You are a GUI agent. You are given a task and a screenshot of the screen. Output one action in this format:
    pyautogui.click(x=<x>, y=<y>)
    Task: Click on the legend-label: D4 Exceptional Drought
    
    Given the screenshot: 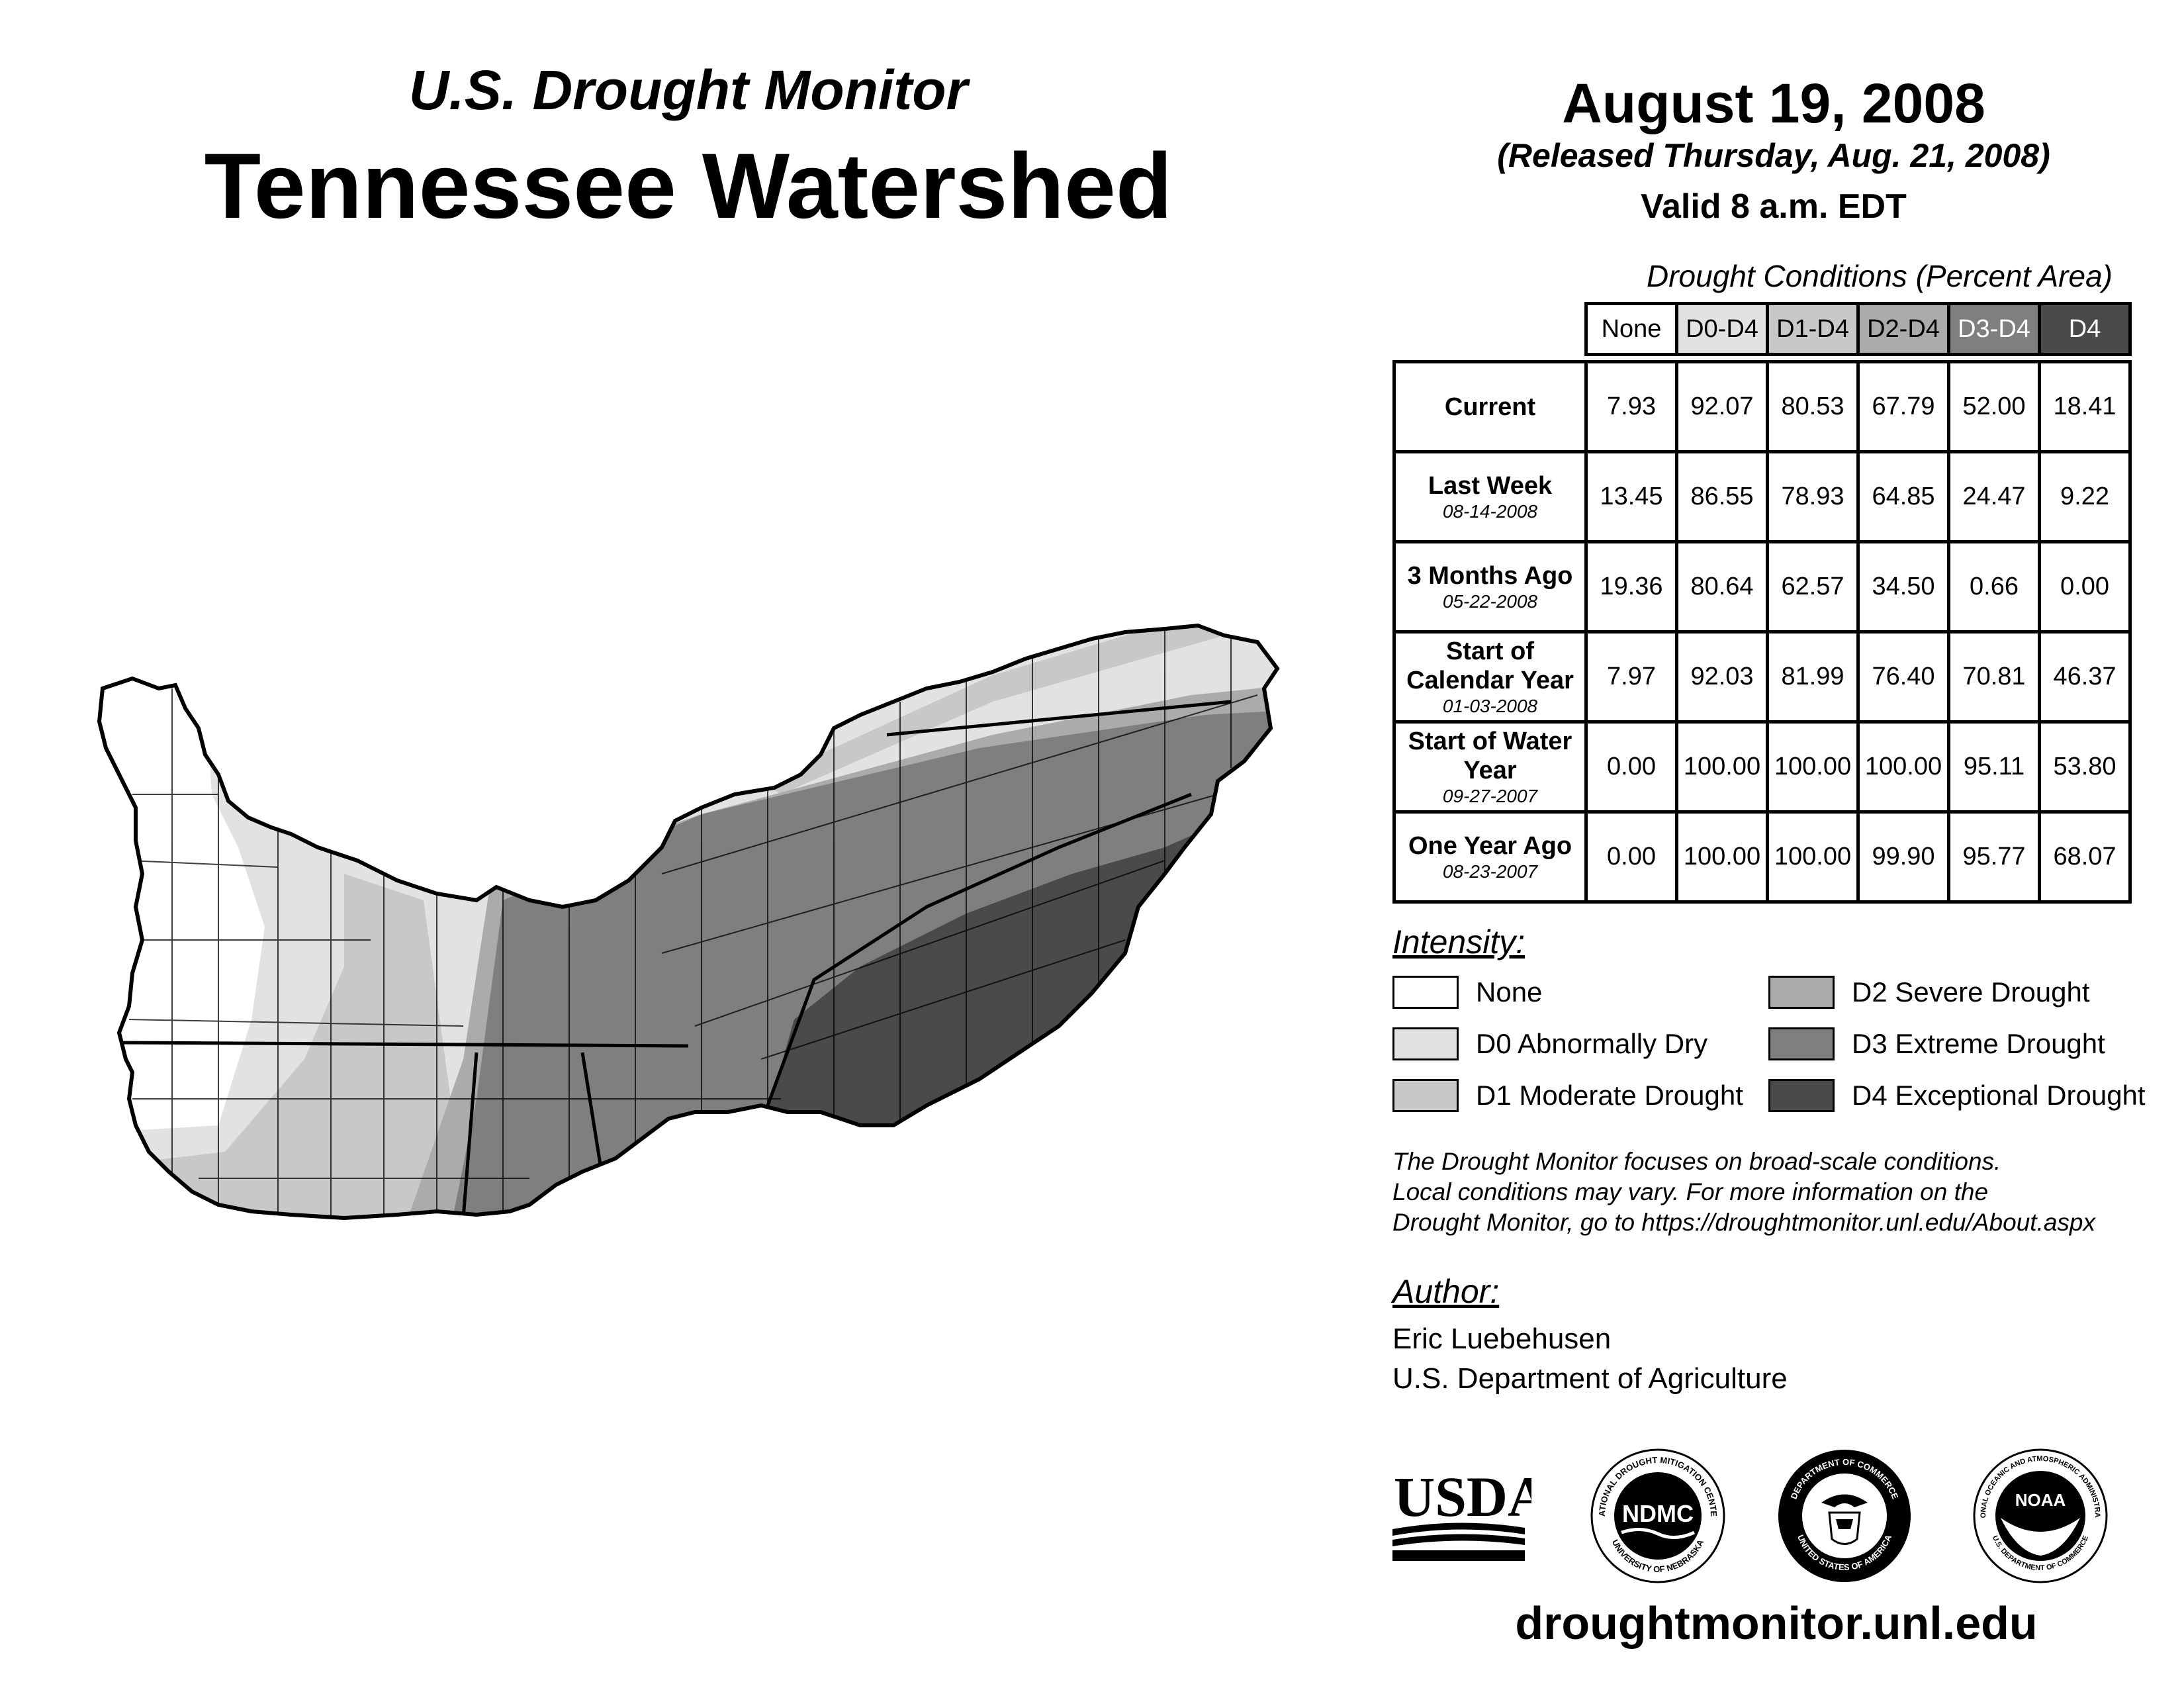 What is the action you would take?
    pyautogui.click(x=1999, y=1095)
    